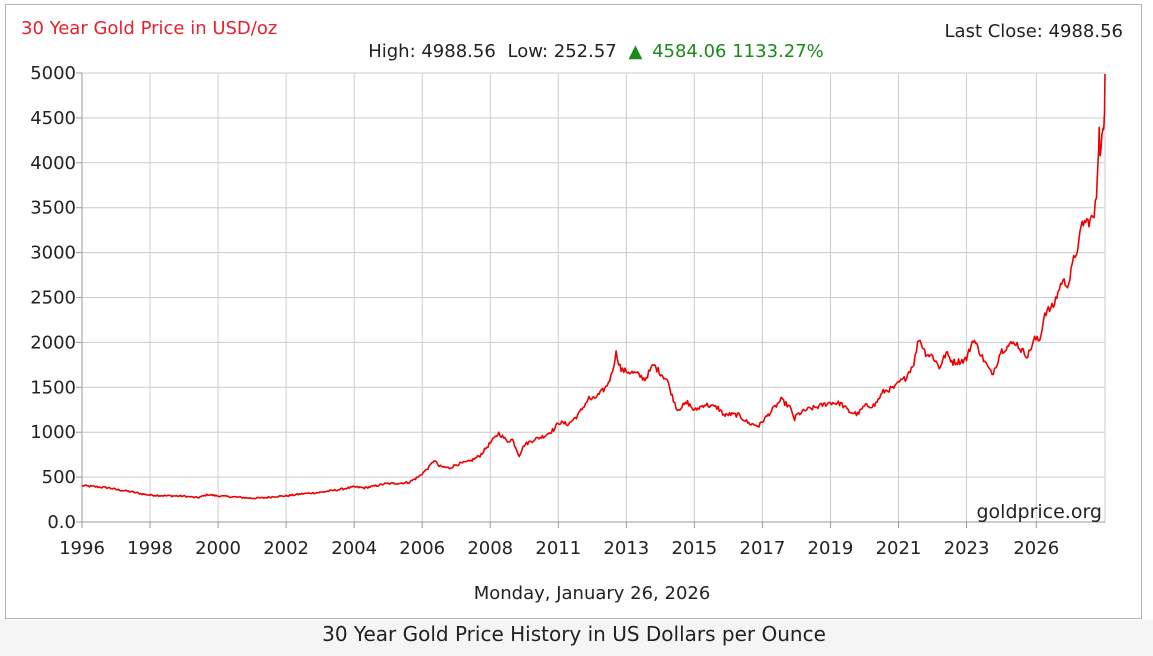 The width and height of the screenshot is (1153, 656). Describe the element at coordinates (82, 548) in the screenshot. I see `x-tick-label: 1996` at that location.